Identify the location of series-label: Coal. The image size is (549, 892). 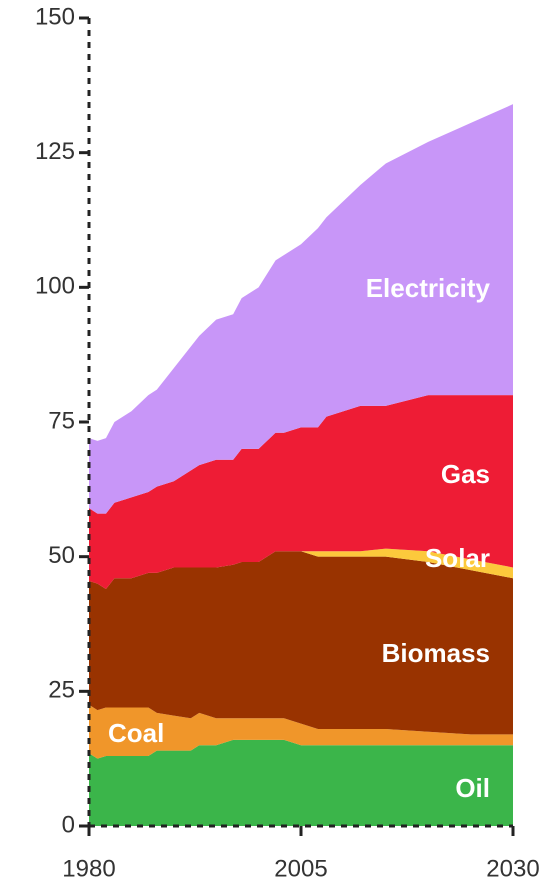
(136, 733).